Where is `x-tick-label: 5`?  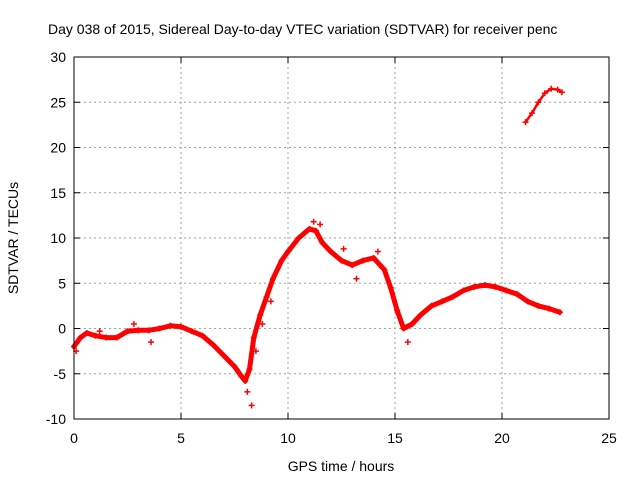
x-tick-label: 5 is located at coordinates (181, 438).